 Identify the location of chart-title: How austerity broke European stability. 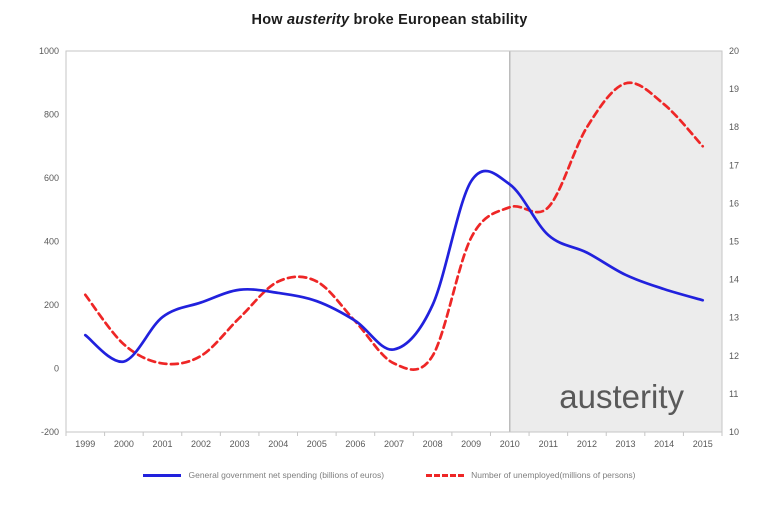
(389, 20).